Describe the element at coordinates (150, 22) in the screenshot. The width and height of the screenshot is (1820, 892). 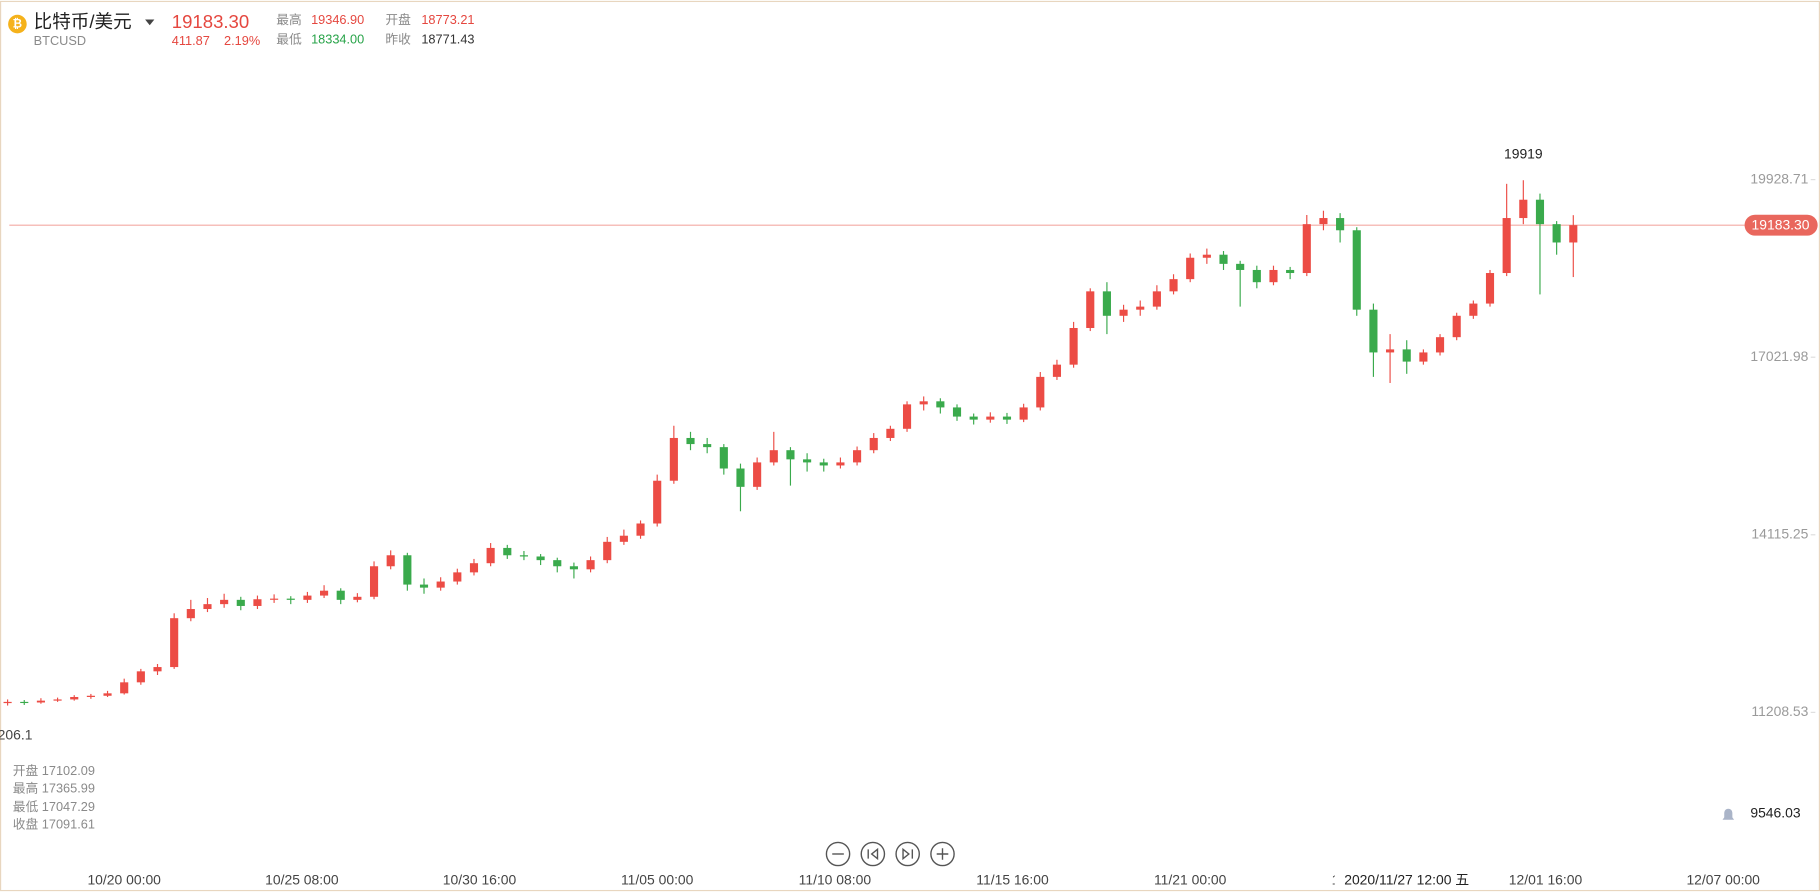
I see `dropdown` at that location.